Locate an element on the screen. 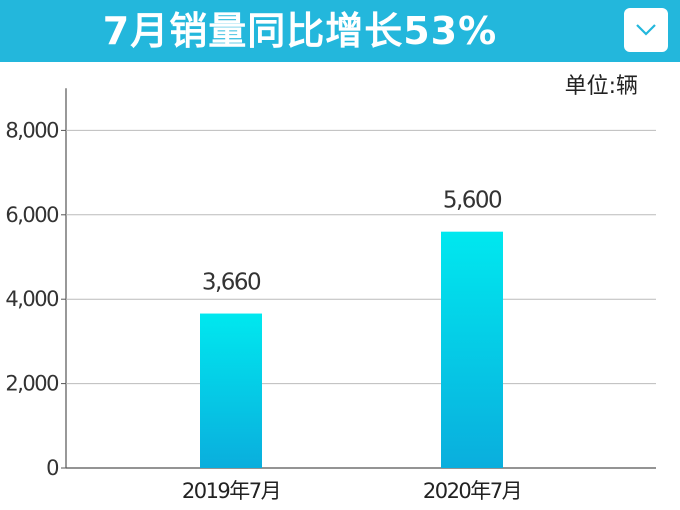 The image size is (680, 510). y-tick-label: 6,000 is located at coordinates (31, 215).